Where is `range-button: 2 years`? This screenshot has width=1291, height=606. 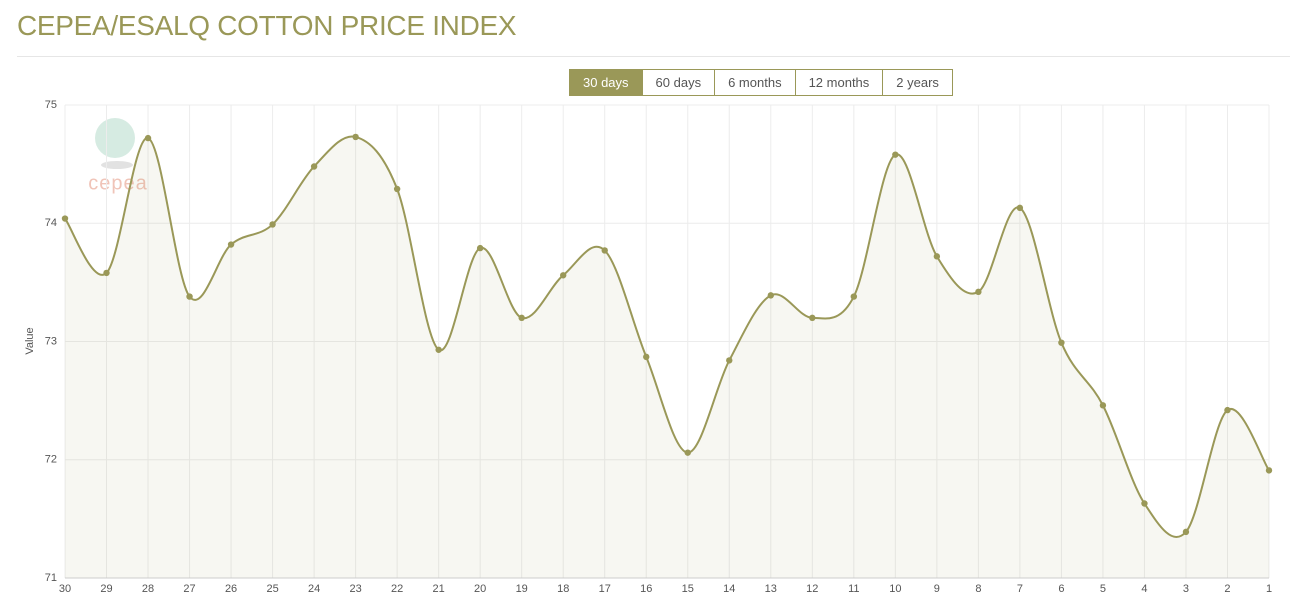 range-button: 2 years is located at coordinates (918, 82).